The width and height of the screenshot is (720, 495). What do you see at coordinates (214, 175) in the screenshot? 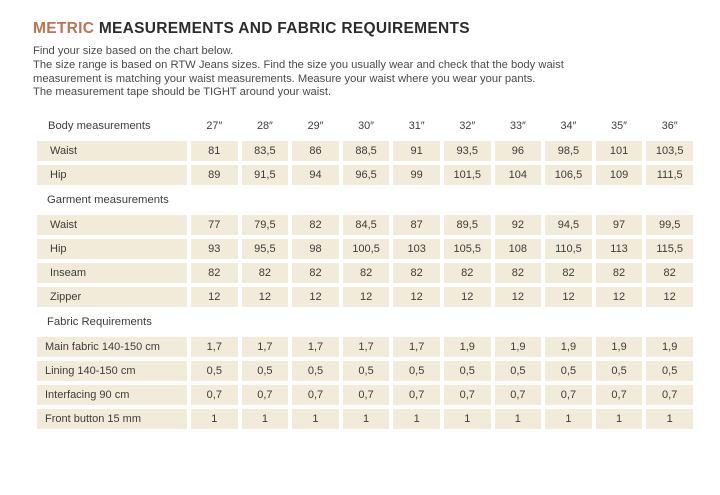
I see `value-cell: 89` at bounding box center [214, 175].